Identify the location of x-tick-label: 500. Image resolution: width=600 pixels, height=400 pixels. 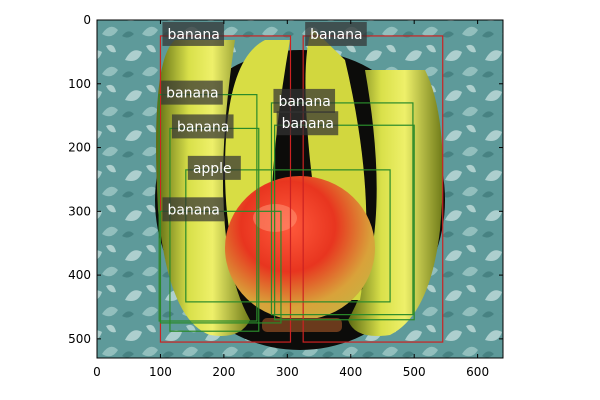
(414, 372).